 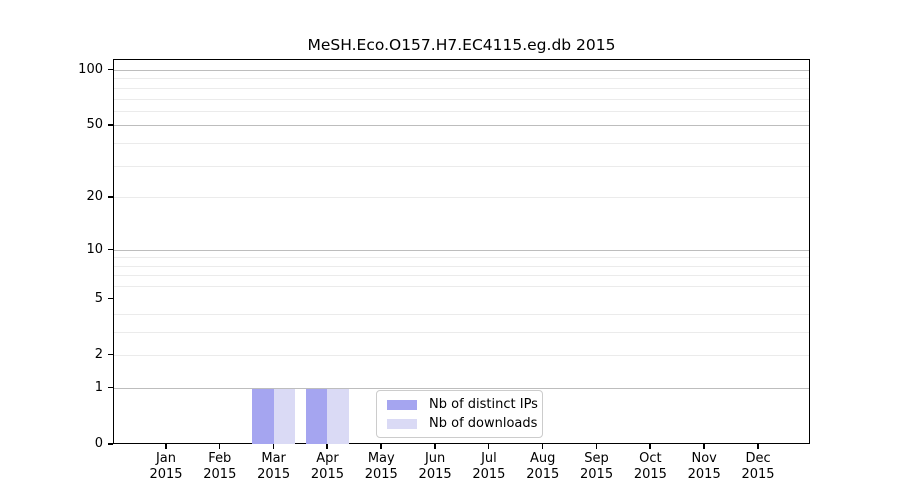 I want to click on y-tick-label: 50, so click(x=94, y=125).